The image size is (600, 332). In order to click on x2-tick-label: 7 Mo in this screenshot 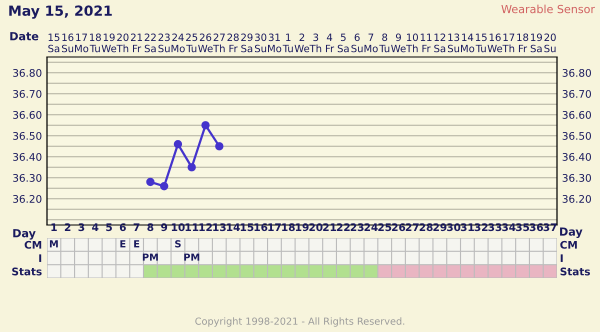, I will do `click(371, 43)`.